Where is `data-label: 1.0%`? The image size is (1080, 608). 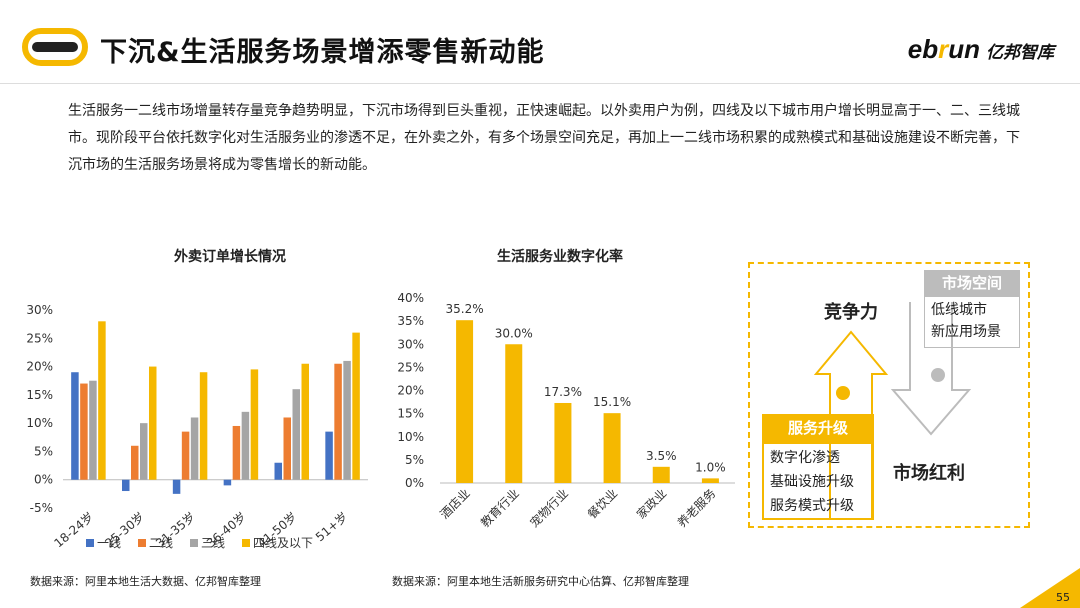
data-label: 1.0% is located at coordinates (710, 467).